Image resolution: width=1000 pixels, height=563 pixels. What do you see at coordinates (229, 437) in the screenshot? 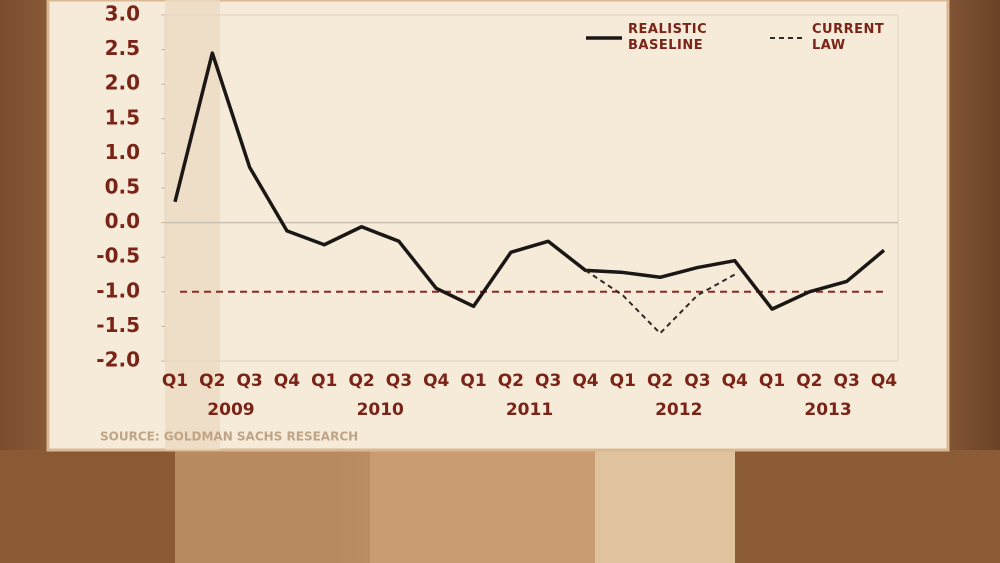
I see `source: SOURCE: GOLDMAN SACHS RESEARCH` at bounding box center [229, 437].